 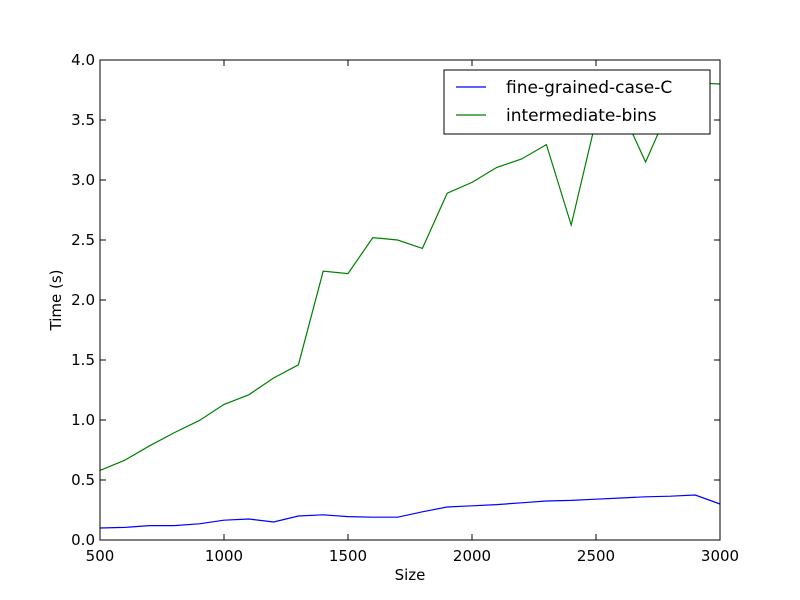 What do you see at coordinates (56, 301) in the screenshot?
I see `y-axis-label: Time (s)` at bounding box center [56, 301].